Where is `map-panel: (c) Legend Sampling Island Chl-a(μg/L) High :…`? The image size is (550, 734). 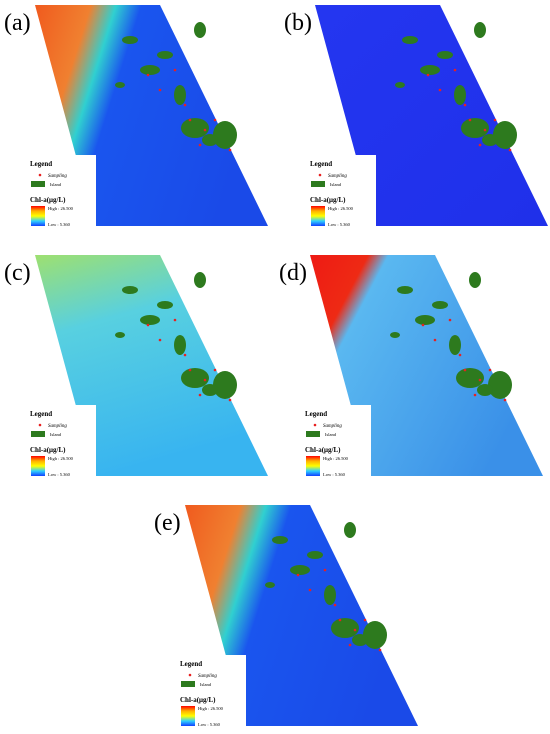 map-panel: (c) Legend Sampling Island Chl-a(μg/L) High :… is located at coordinates (136, 367).